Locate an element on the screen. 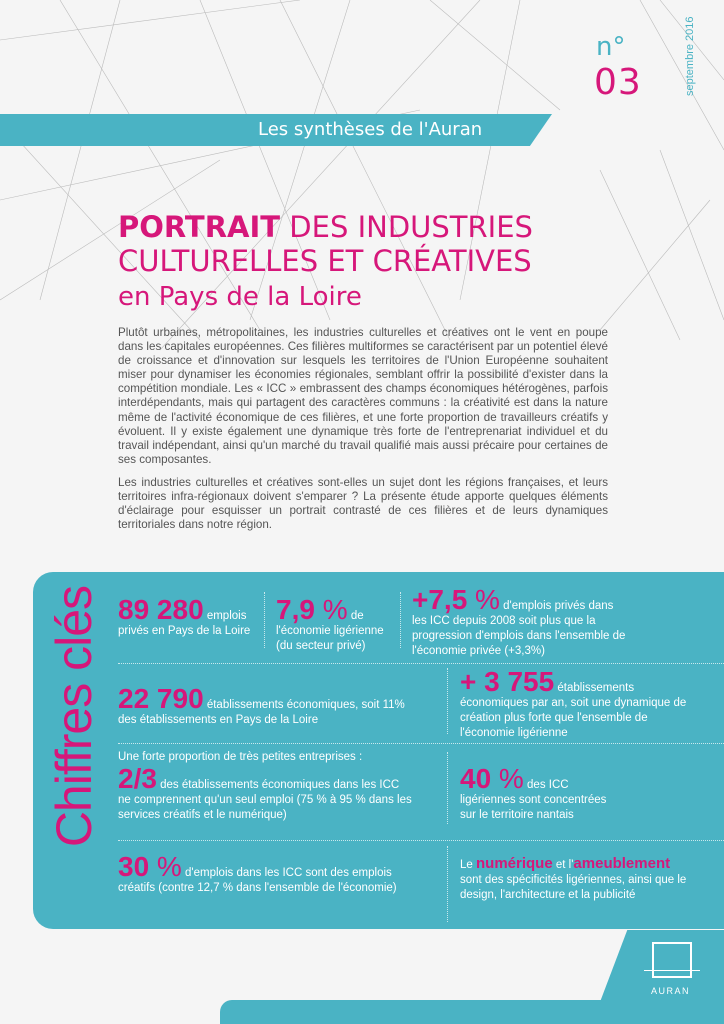 The image size is (724, 1024). figure-text: 7,9 is located at coordinates (295, 609).